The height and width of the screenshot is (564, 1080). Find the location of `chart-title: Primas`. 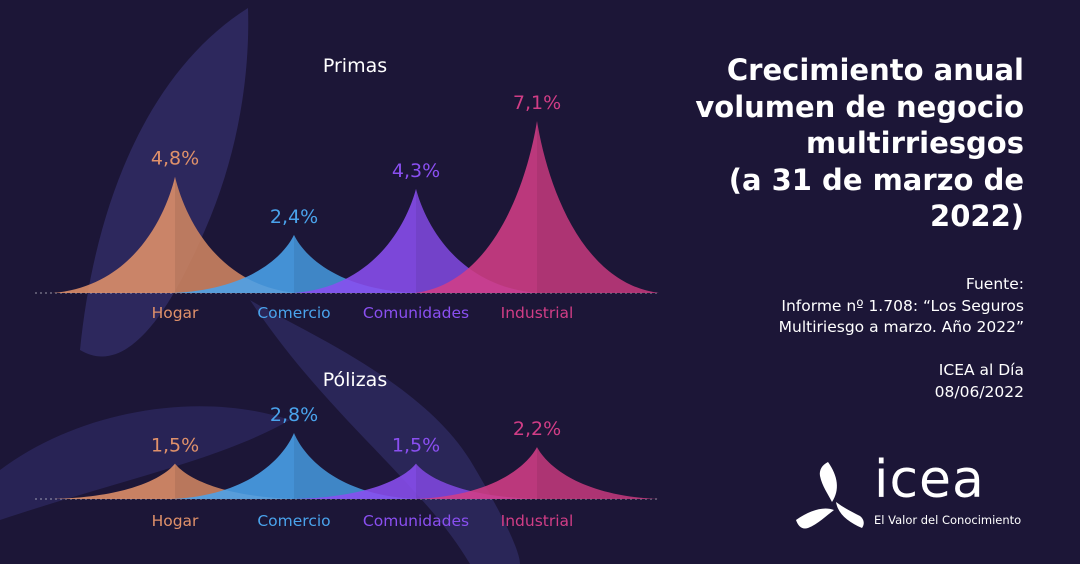

chart-title: Primas is located at coordinates (355, 66).